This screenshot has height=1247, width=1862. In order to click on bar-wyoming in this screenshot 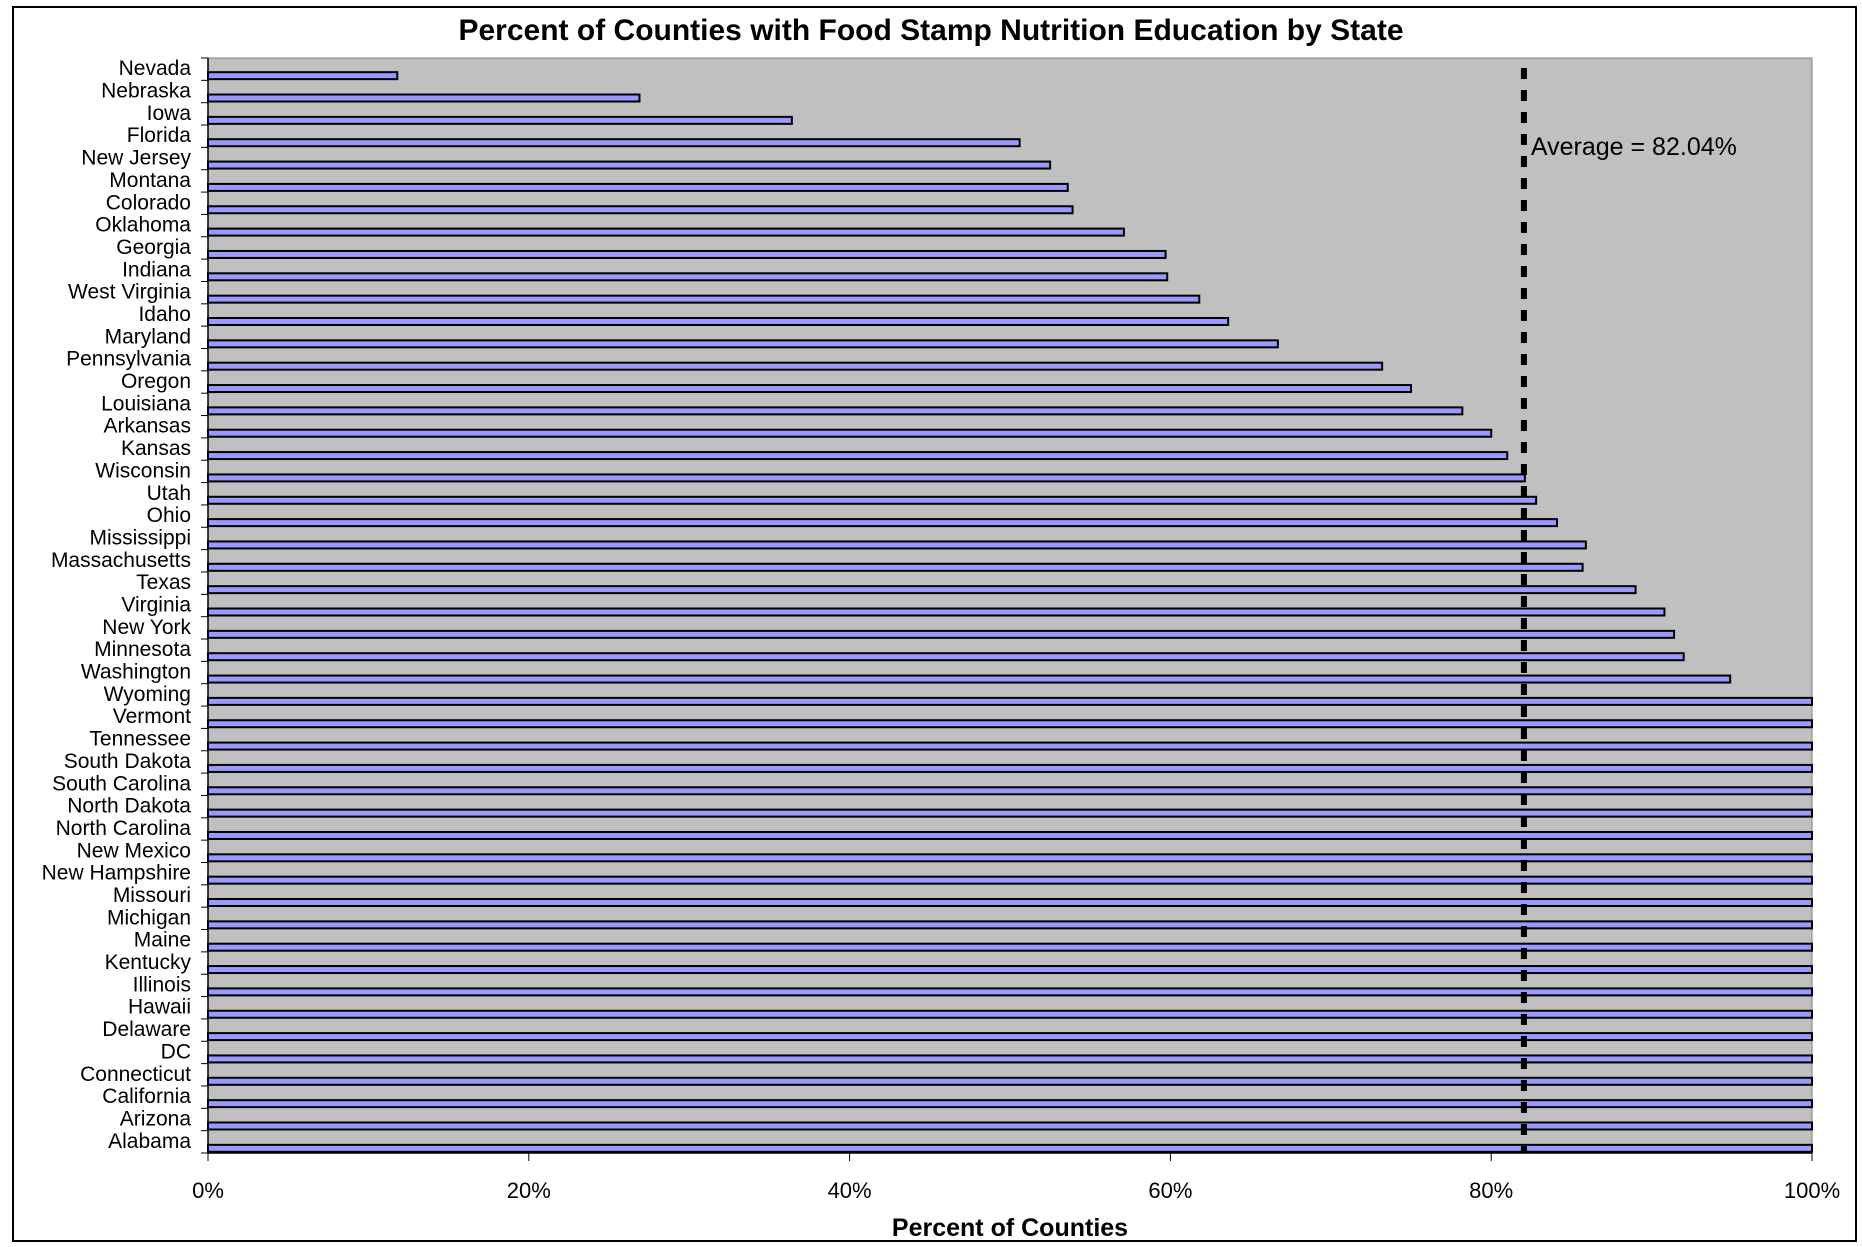, I will do `click(1010, 701)`.